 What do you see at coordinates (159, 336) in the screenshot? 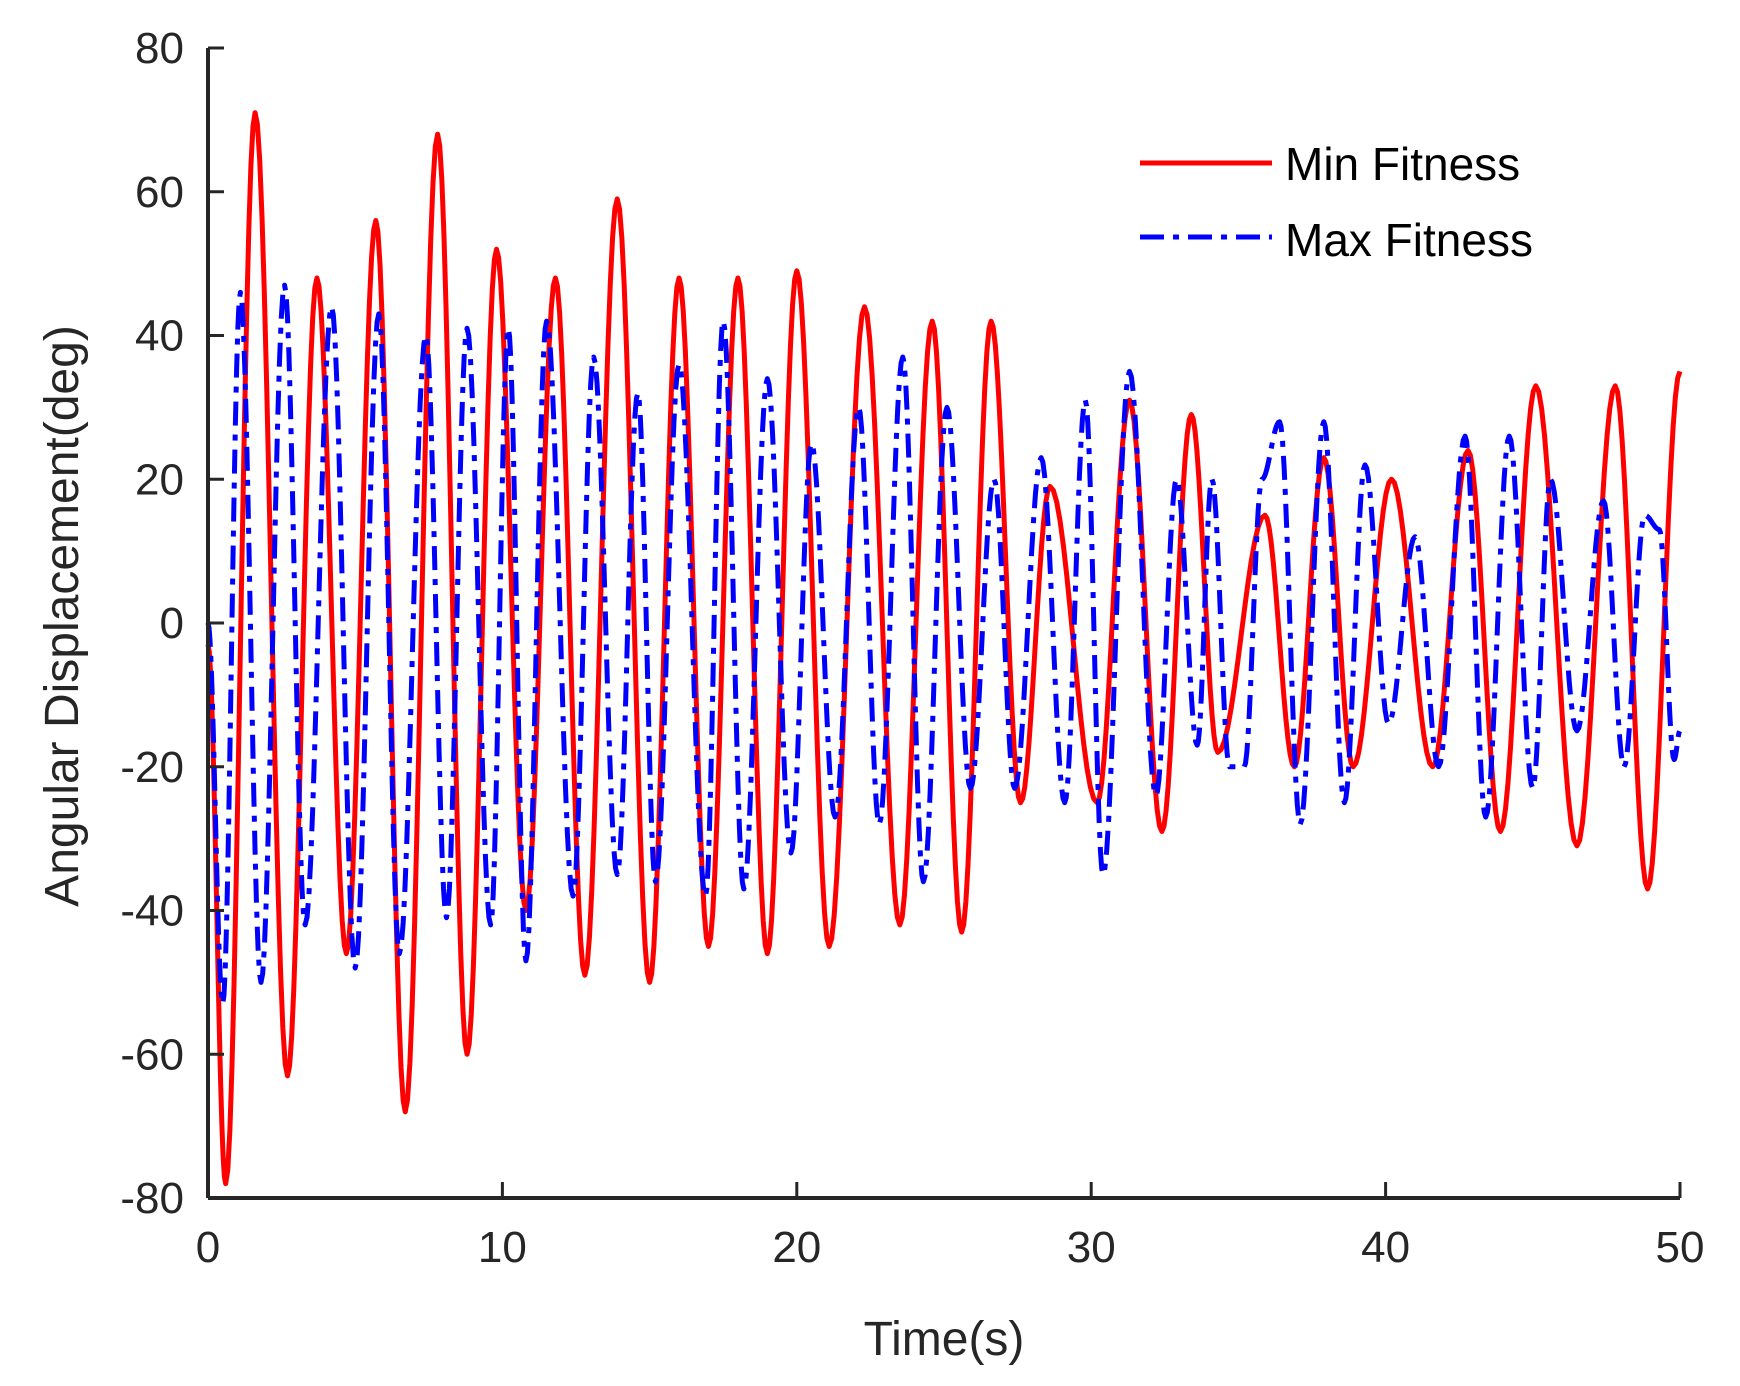
I see `y-tick-label: 40` at bounding box center [159, 336].